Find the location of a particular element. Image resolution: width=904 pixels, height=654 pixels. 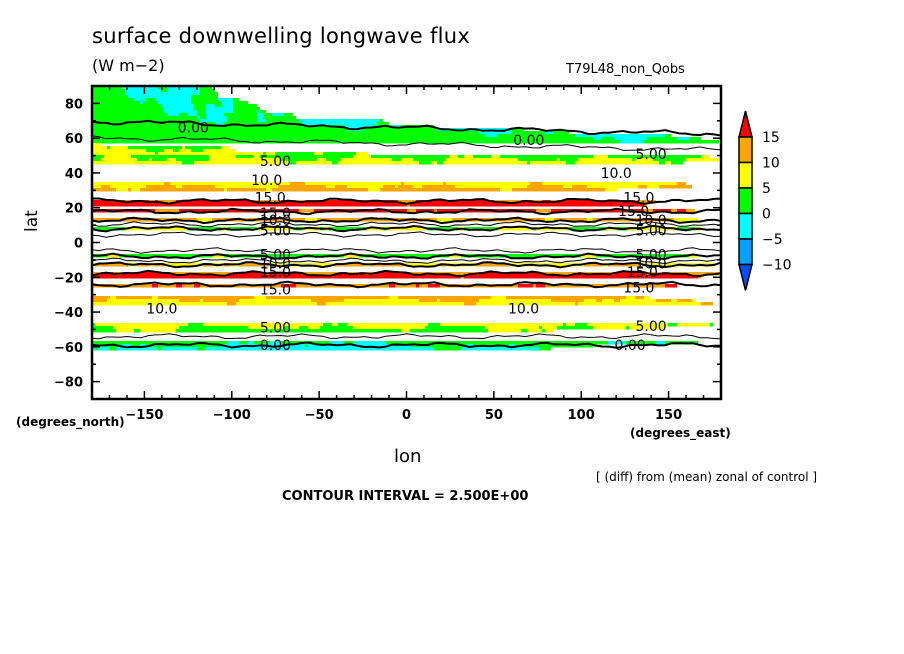

contour-label: 5.00 is located at coordinates (275, 329).